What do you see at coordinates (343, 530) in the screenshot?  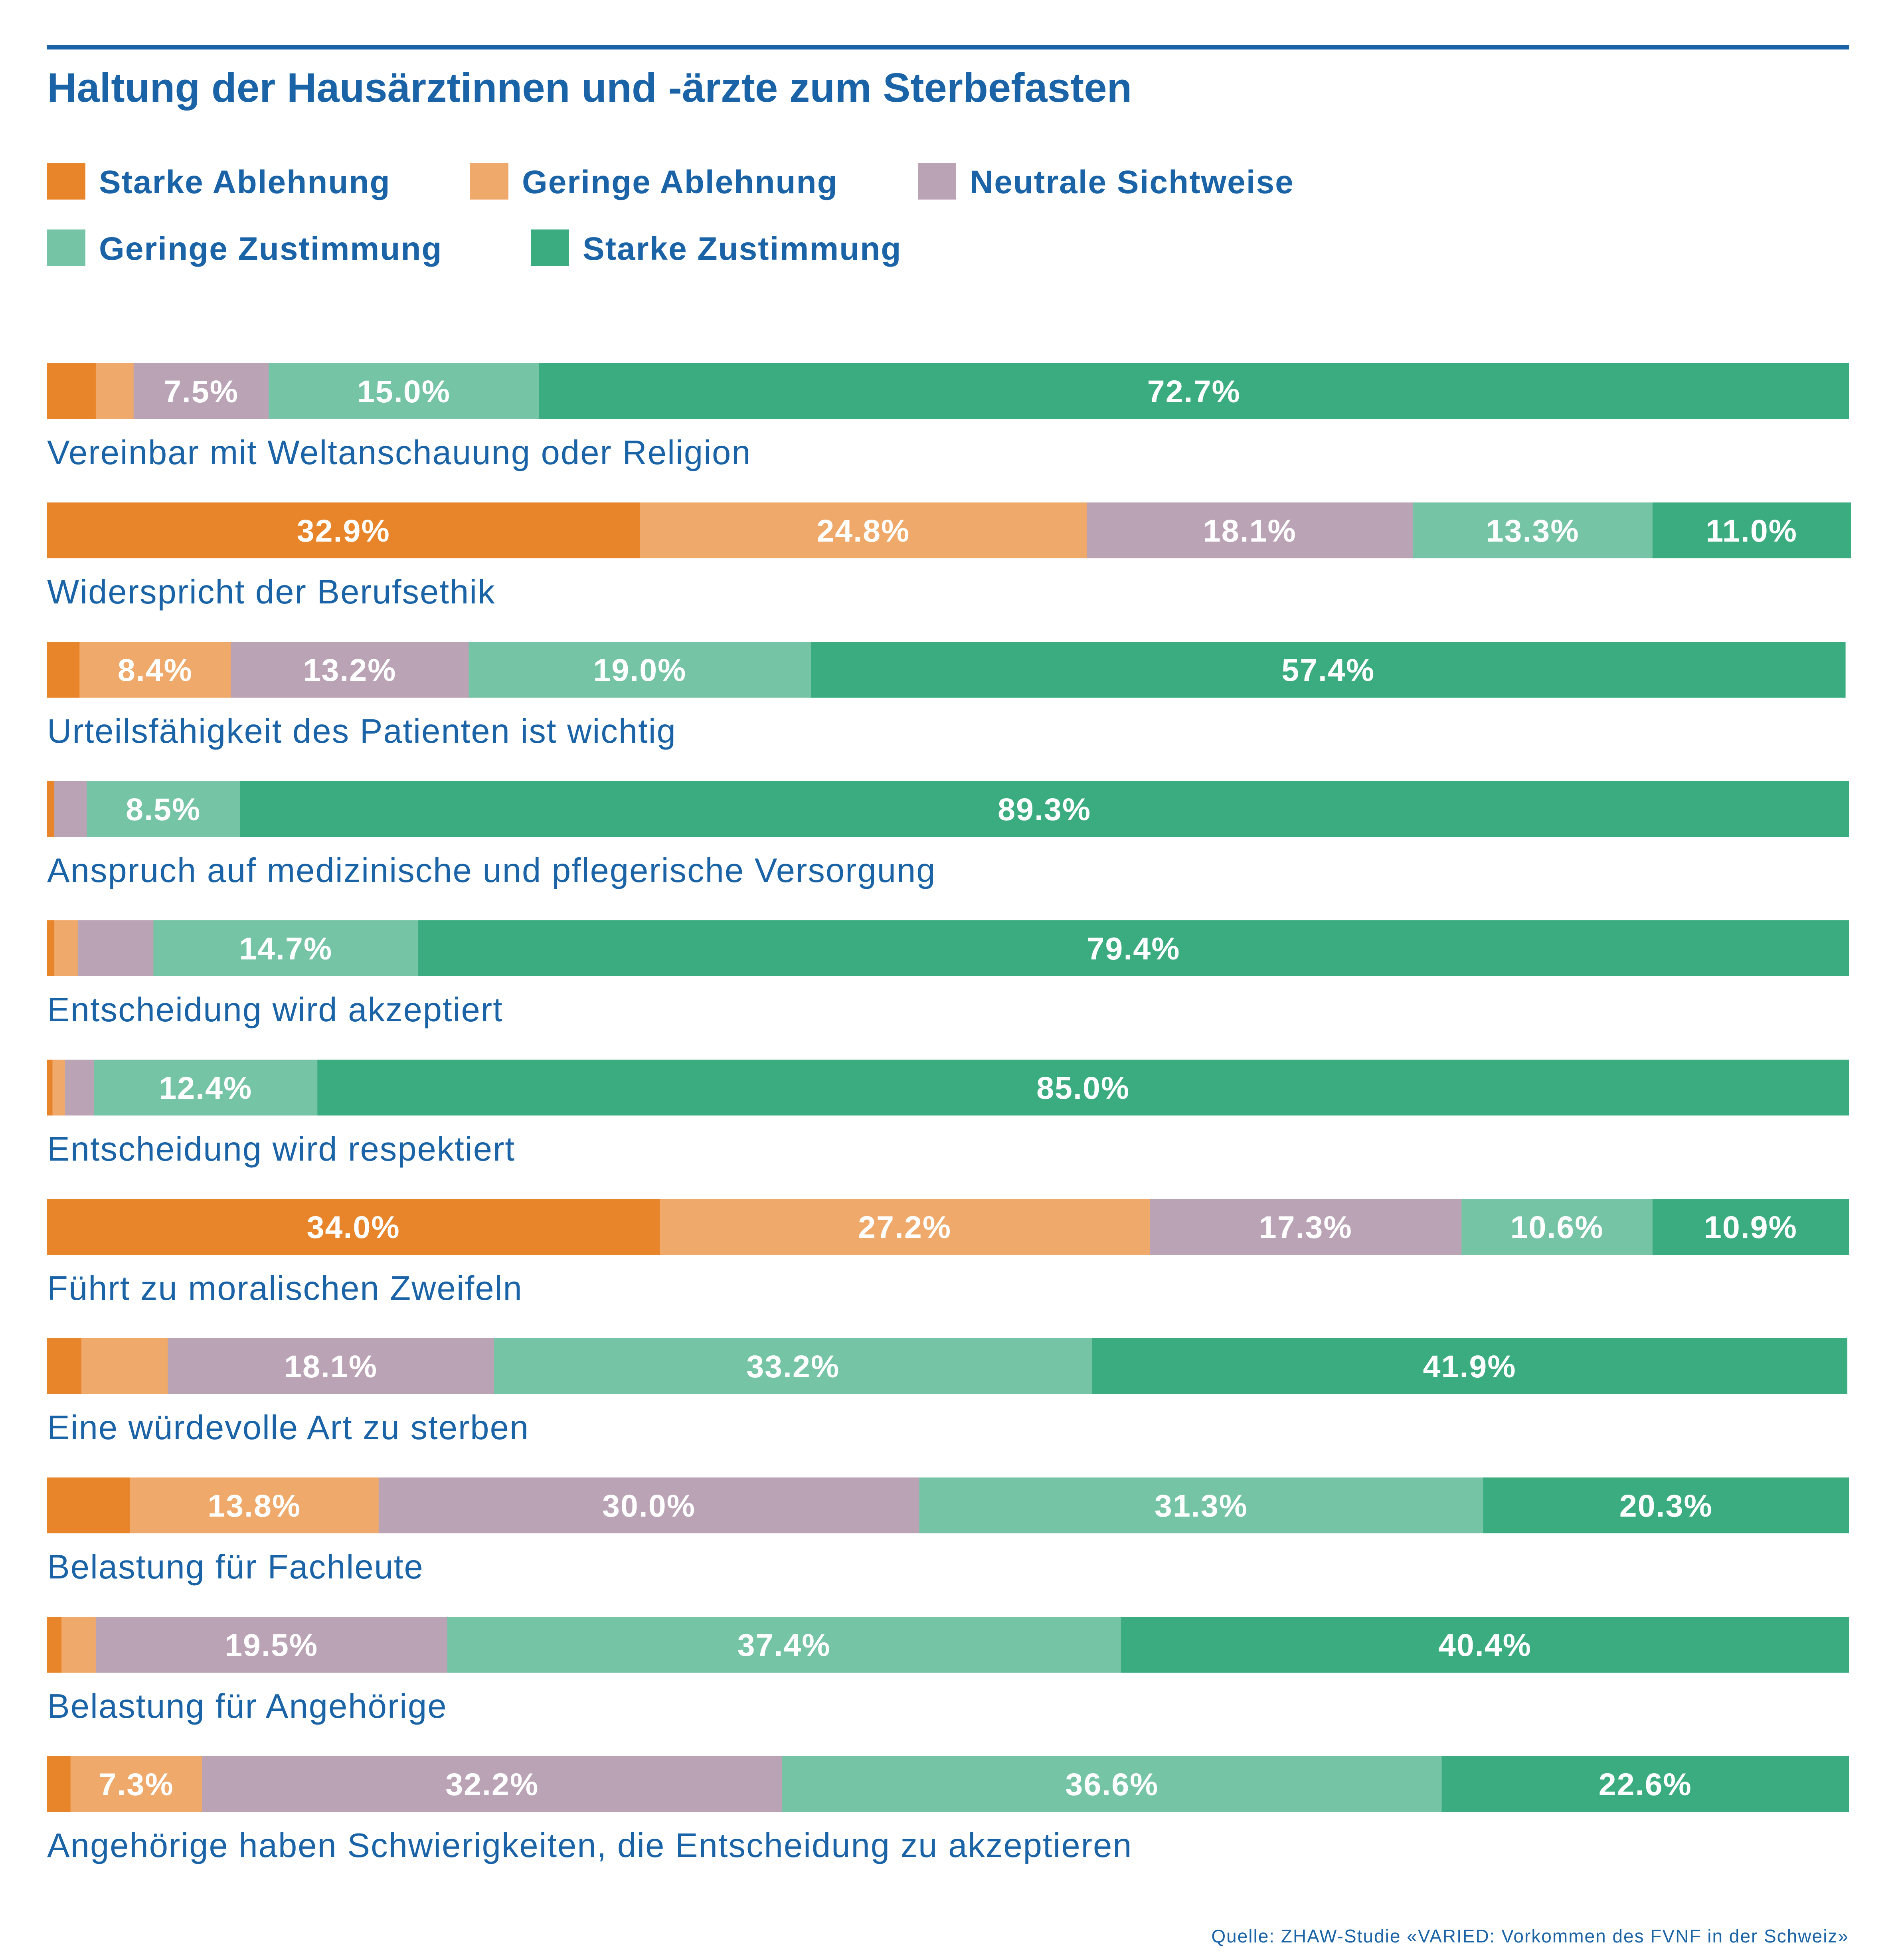 I see `data-label: 32.9%` at bounding box center [343, 530].